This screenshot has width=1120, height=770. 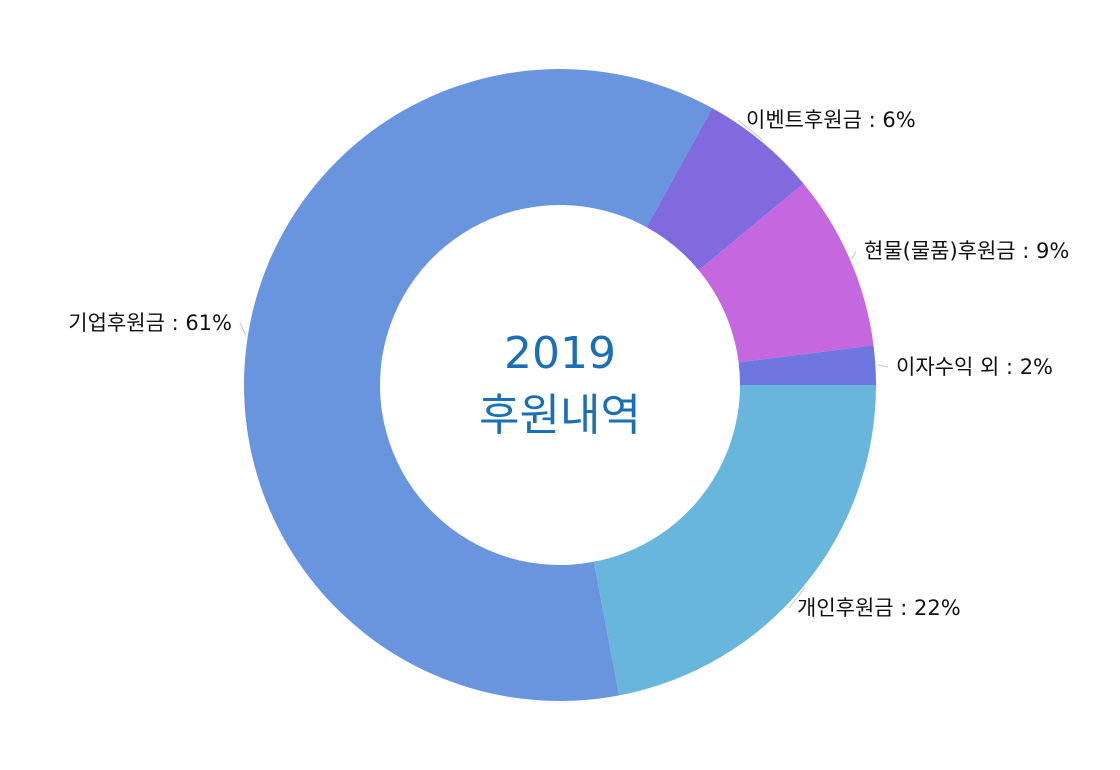 I want to click on slice-label-4: 이자수익 외 : 2%, so click(x=974, y=367).